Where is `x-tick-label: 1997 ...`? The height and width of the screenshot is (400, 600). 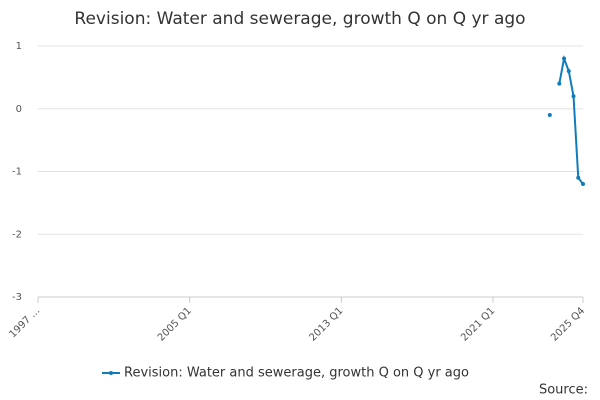
x-tick-label: 1997 ... is located at coordinates (24, 322).